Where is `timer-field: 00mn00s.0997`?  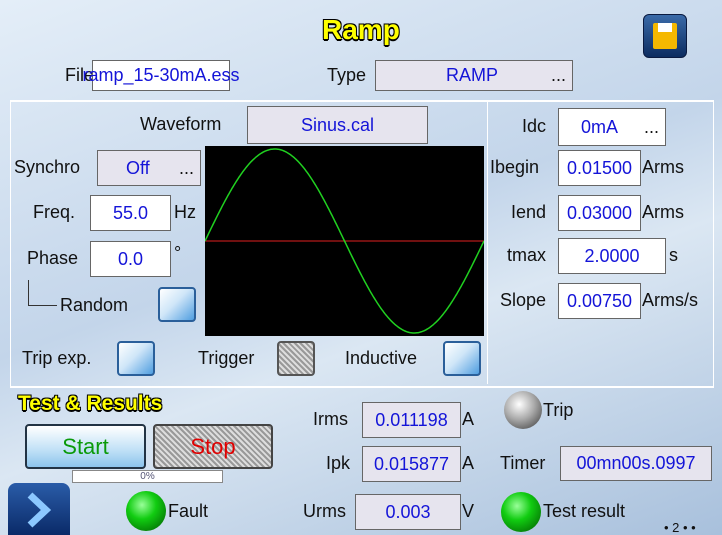
timer-field: 00mn00s.0997 is located at coordinates (636, 463).